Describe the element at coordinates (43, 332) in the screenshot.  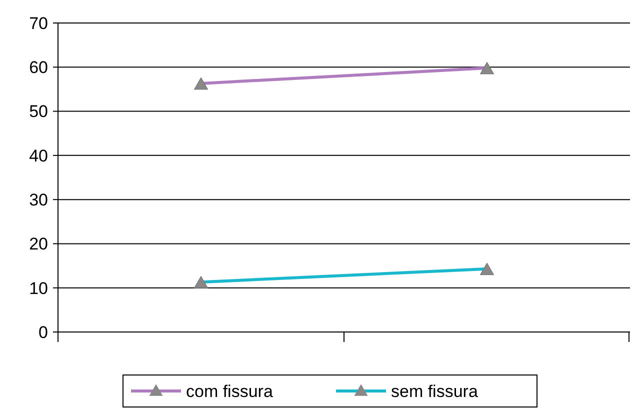
I see `y-tick-label: 0` at that location.